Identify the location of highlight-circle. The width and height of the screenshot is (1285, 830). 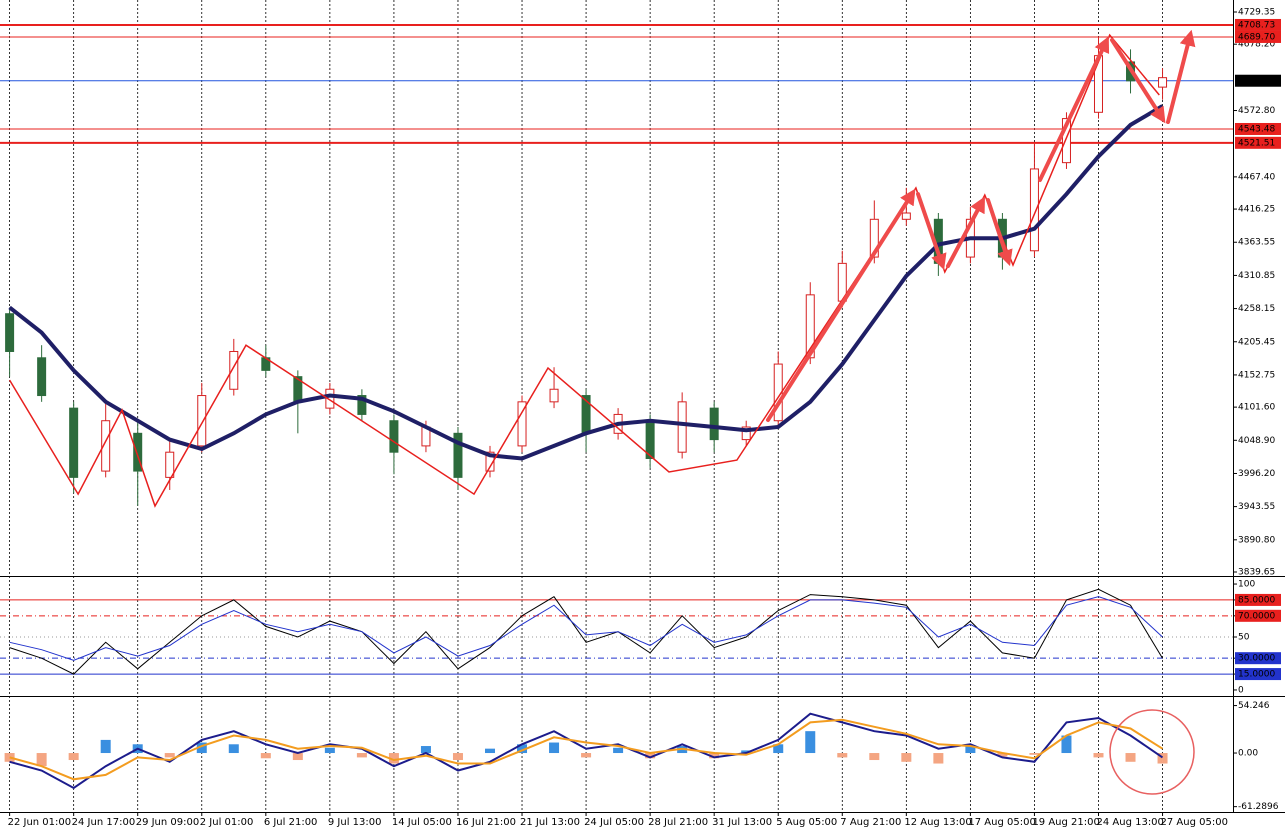
(1152, 752).